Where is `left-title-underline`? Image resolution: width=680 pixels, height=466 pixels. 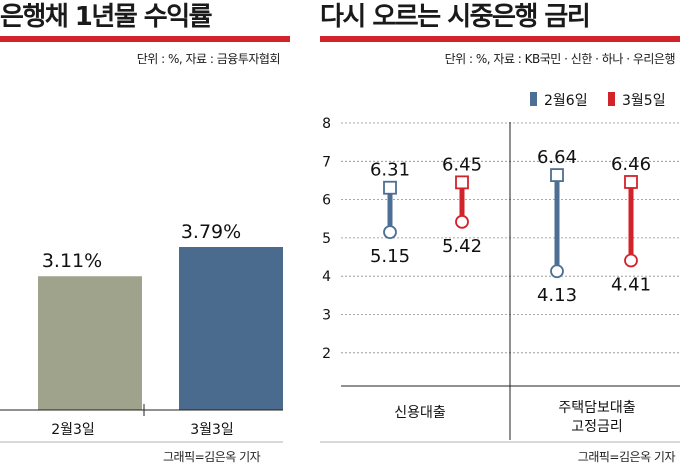 left-title-underline is located at coordinates (145, 39).